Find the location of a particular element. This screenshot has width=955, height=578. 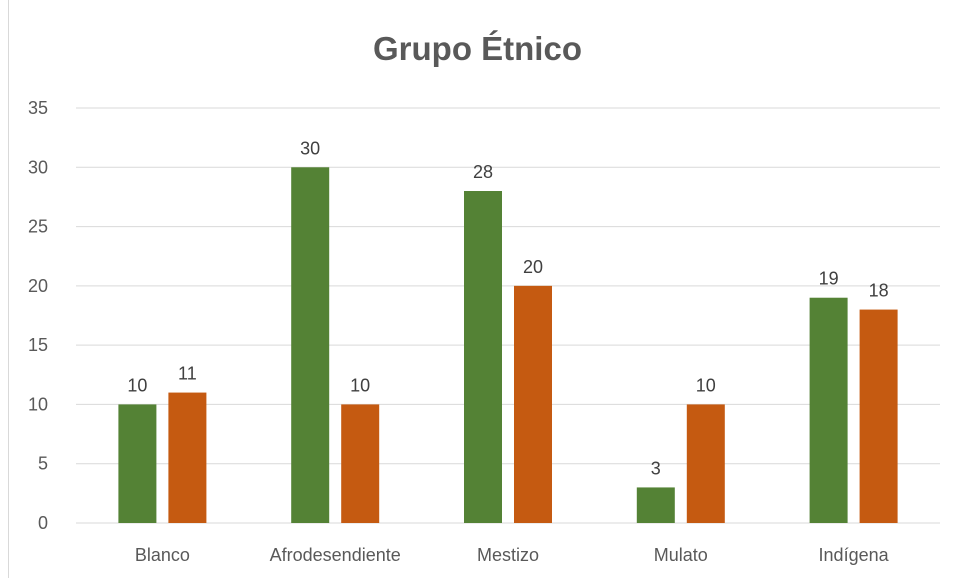

data-label-series1-indígena: 19 is located at coordinates (829, 279).